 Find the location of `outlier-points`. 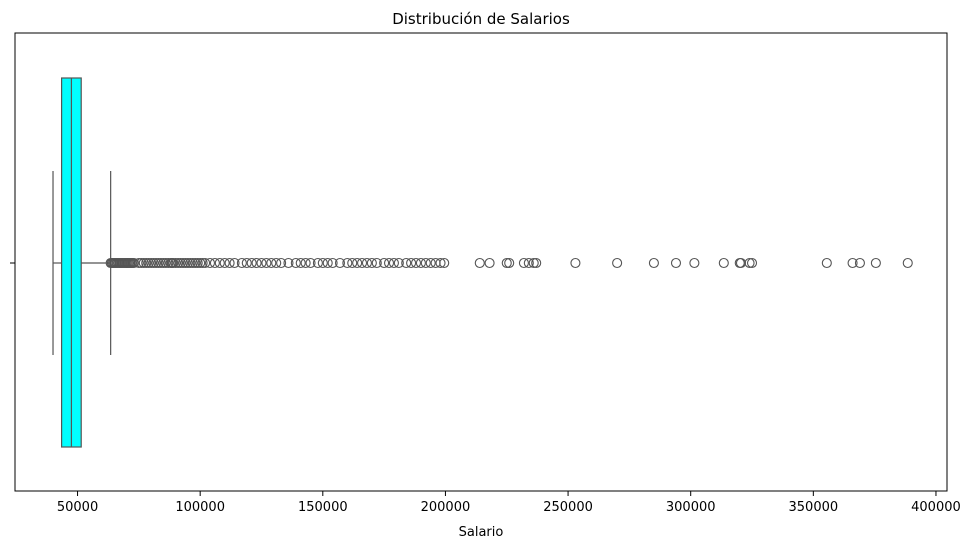

outlier-points is located at coordinates (509, 263).